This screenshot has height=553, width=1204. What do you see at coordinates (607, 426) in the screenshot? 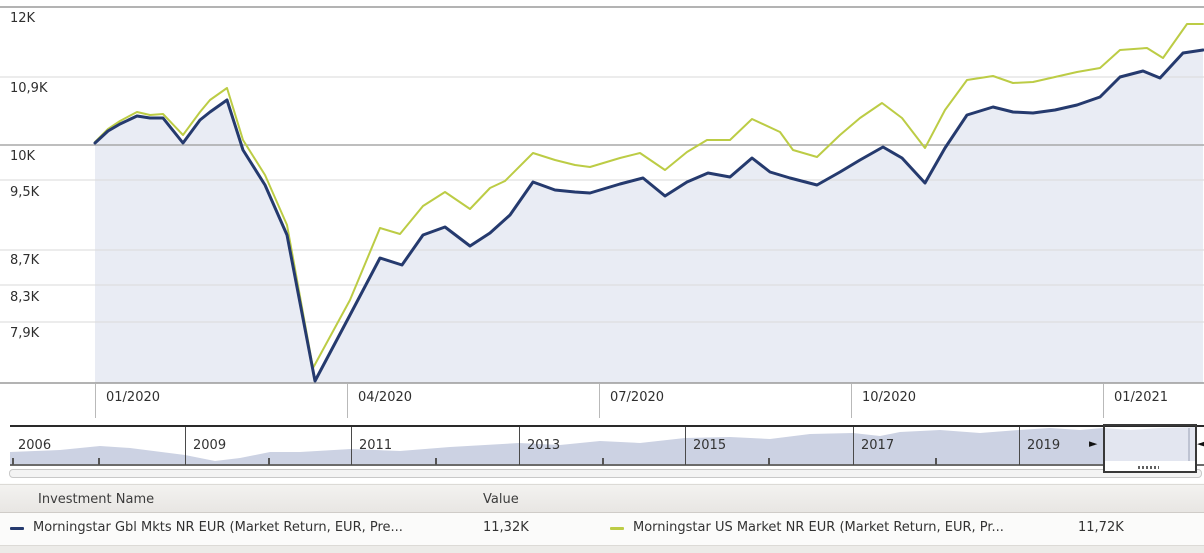
I see `scrubber-top-border` at bounding box center [607, 426].